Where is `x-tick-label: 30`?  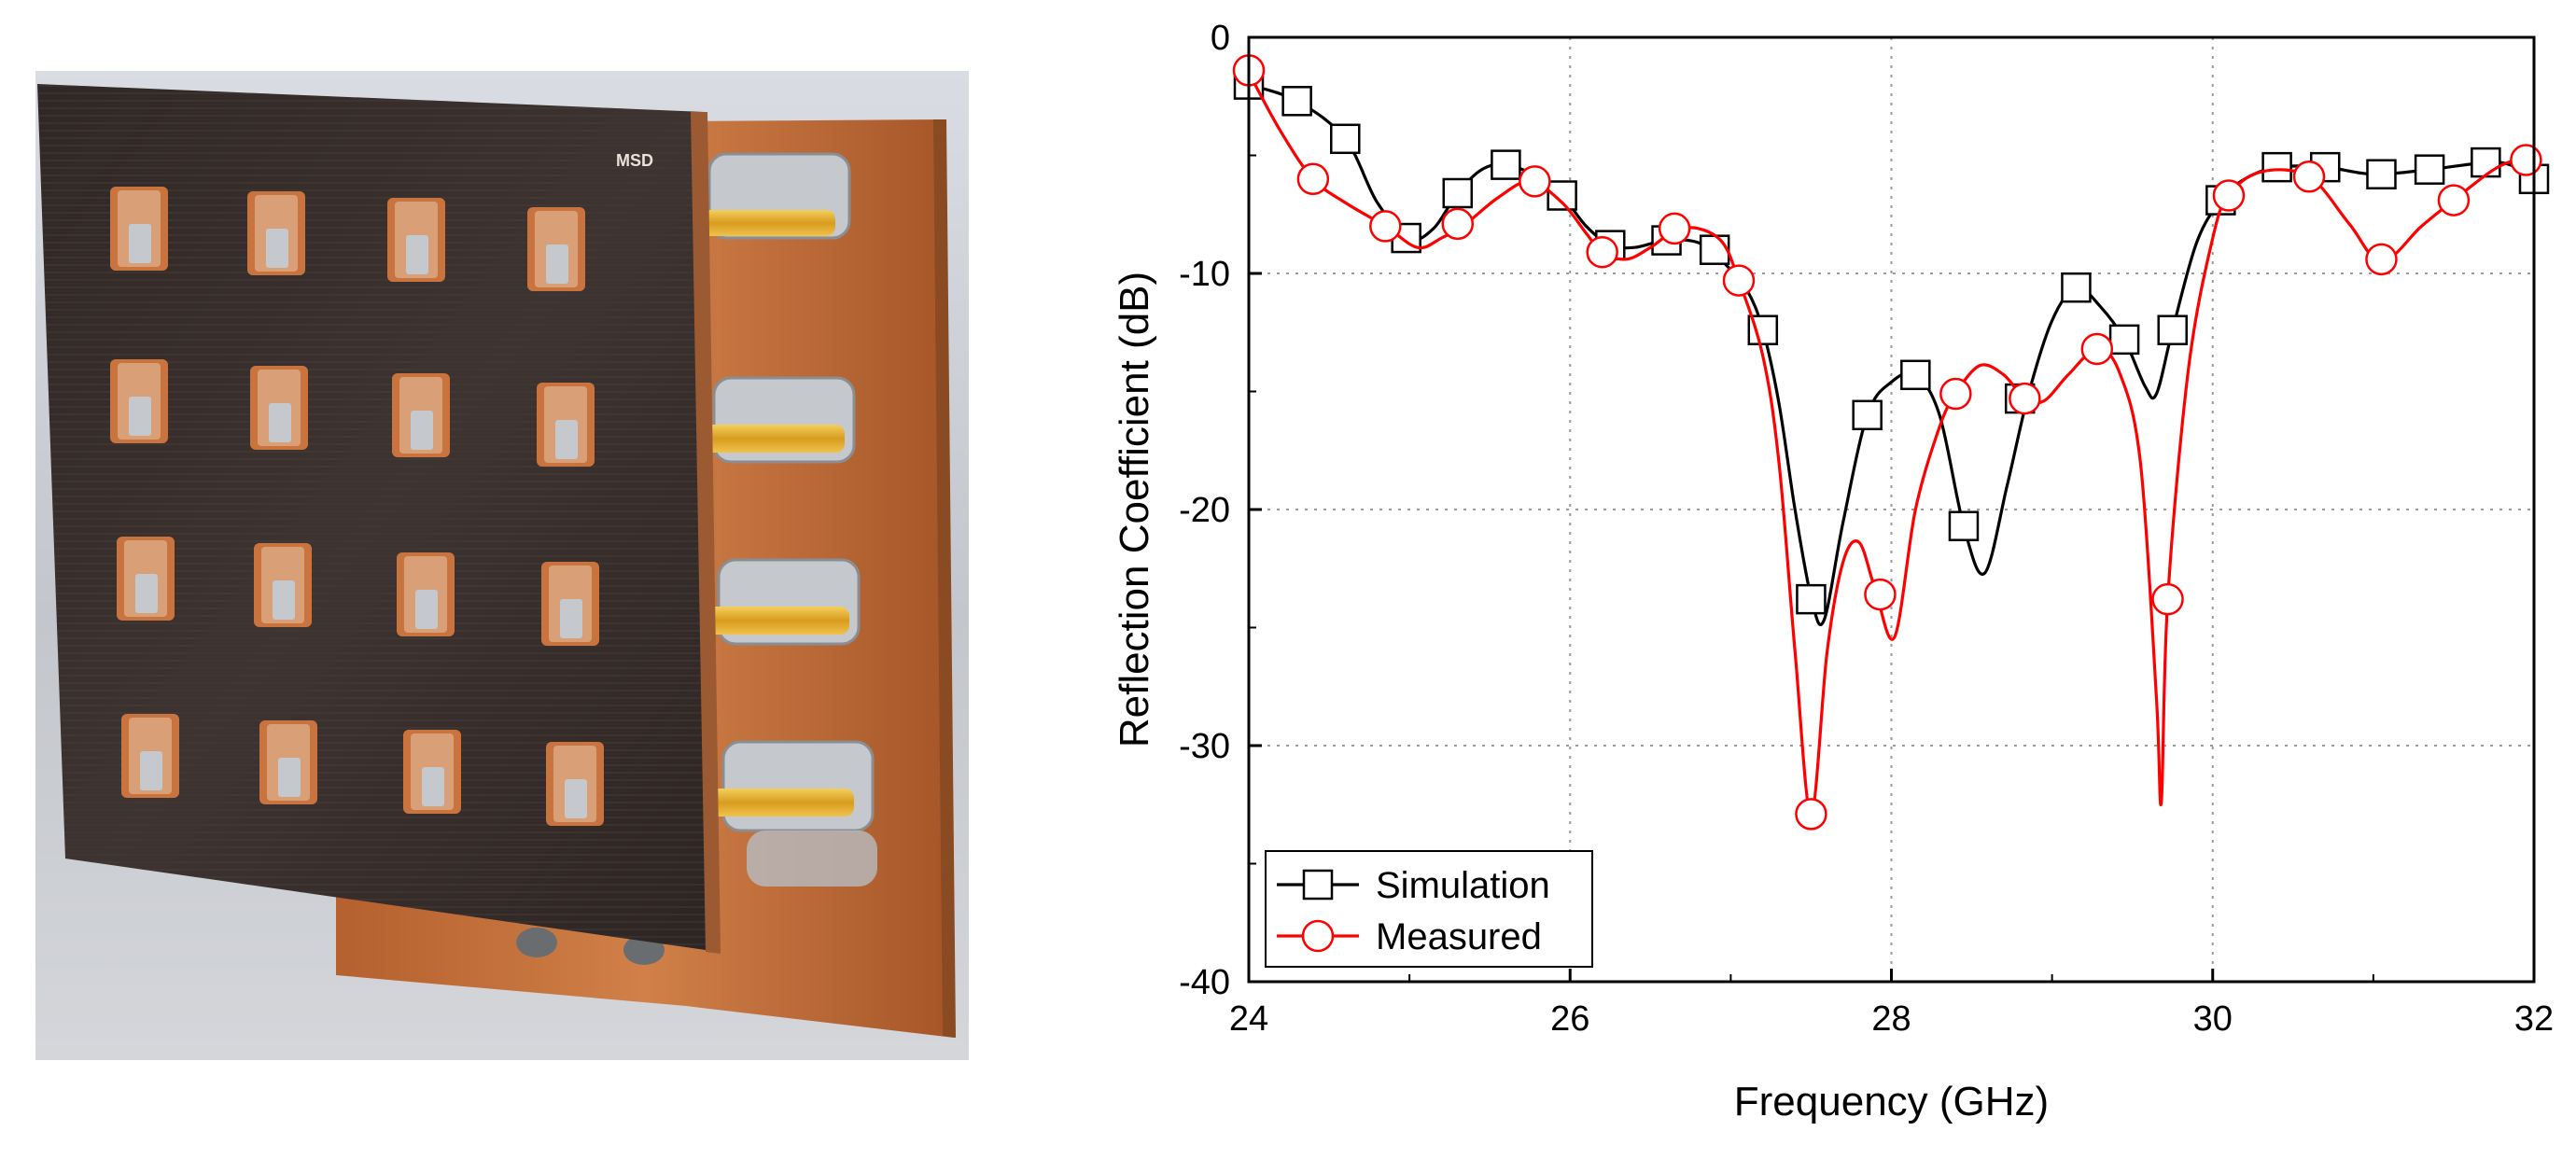
x-tick-label: 30 is located at coordinates (2213, 1019).